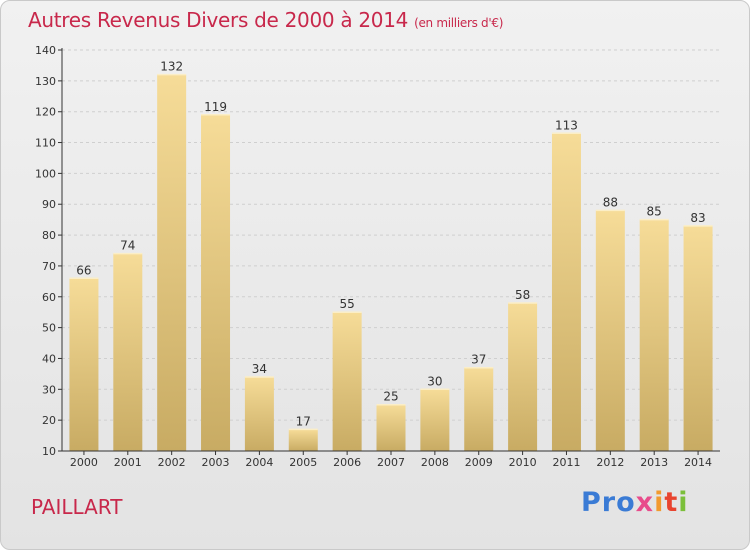 This screenshot has width=750, height=550. Describe the element at coordinates (478, 360) in the screenshot. I see `bar-value-label: 37` at that location.